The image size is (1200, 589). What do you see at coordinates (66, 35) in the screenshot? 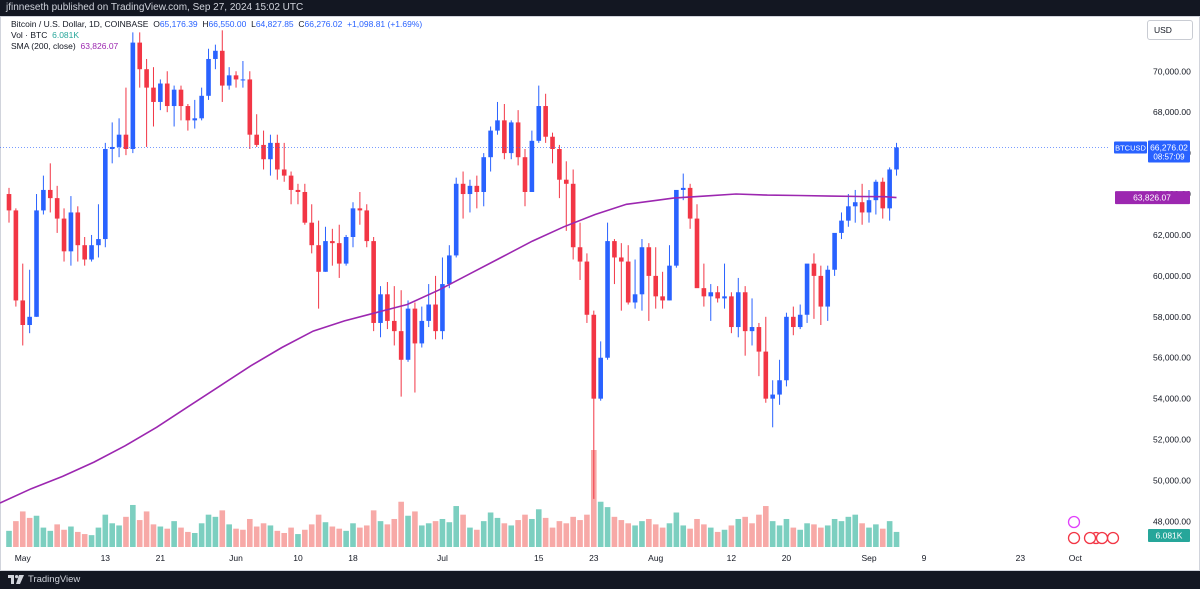
I see `legend-volume-value: 6.081K` at bounding box center [66, 35].